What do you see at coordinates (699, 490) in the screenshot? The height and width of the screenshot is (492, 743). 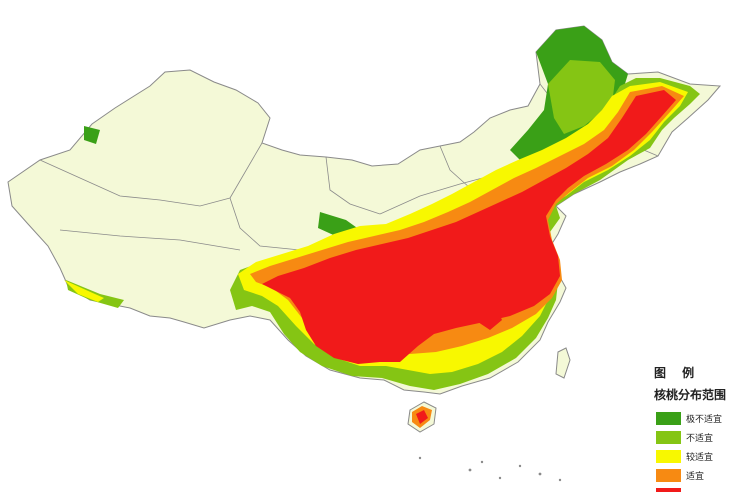 I see `legend-item-highly-suitable` at bounding box center [699, 490].